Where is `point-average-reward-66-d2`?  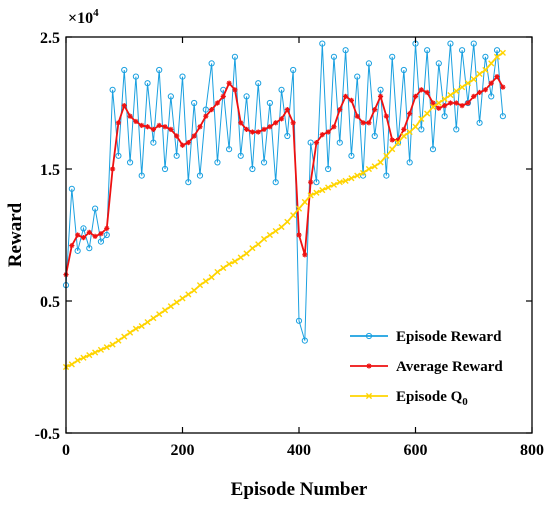 point-average-reward-66-d2 is located at coordinates (450, 103).